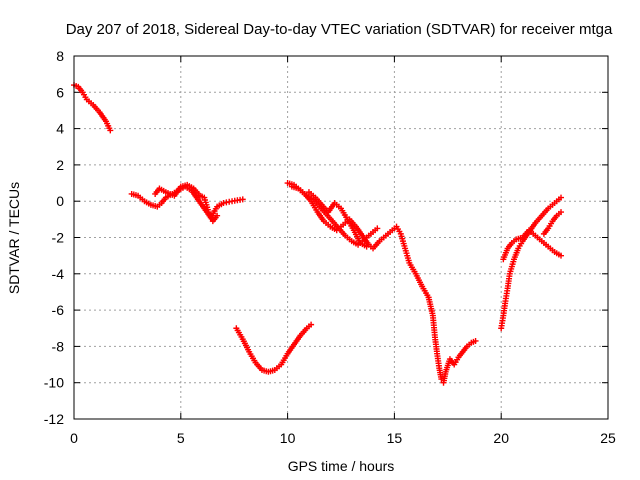 This screenshot has width=640, height=480. What do you see at coordinates (60, 92) in the screenshot?
I see `y-tick-label: 6` at bounding box center [60, 92].